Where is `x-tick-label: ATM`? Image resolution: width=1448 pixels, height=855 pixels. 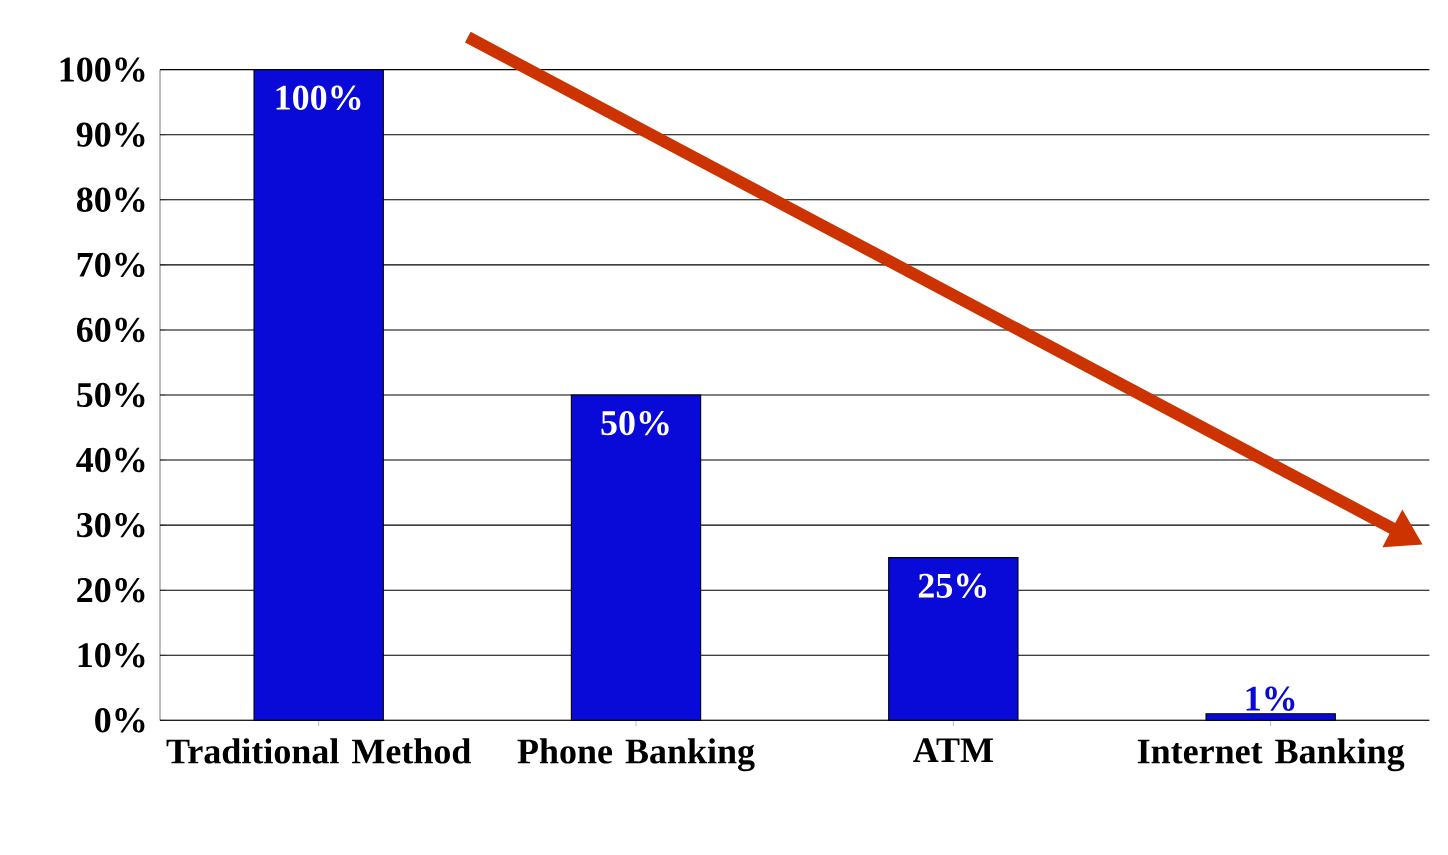 x-tick-label: ATM is located at coordinates (953, 750).